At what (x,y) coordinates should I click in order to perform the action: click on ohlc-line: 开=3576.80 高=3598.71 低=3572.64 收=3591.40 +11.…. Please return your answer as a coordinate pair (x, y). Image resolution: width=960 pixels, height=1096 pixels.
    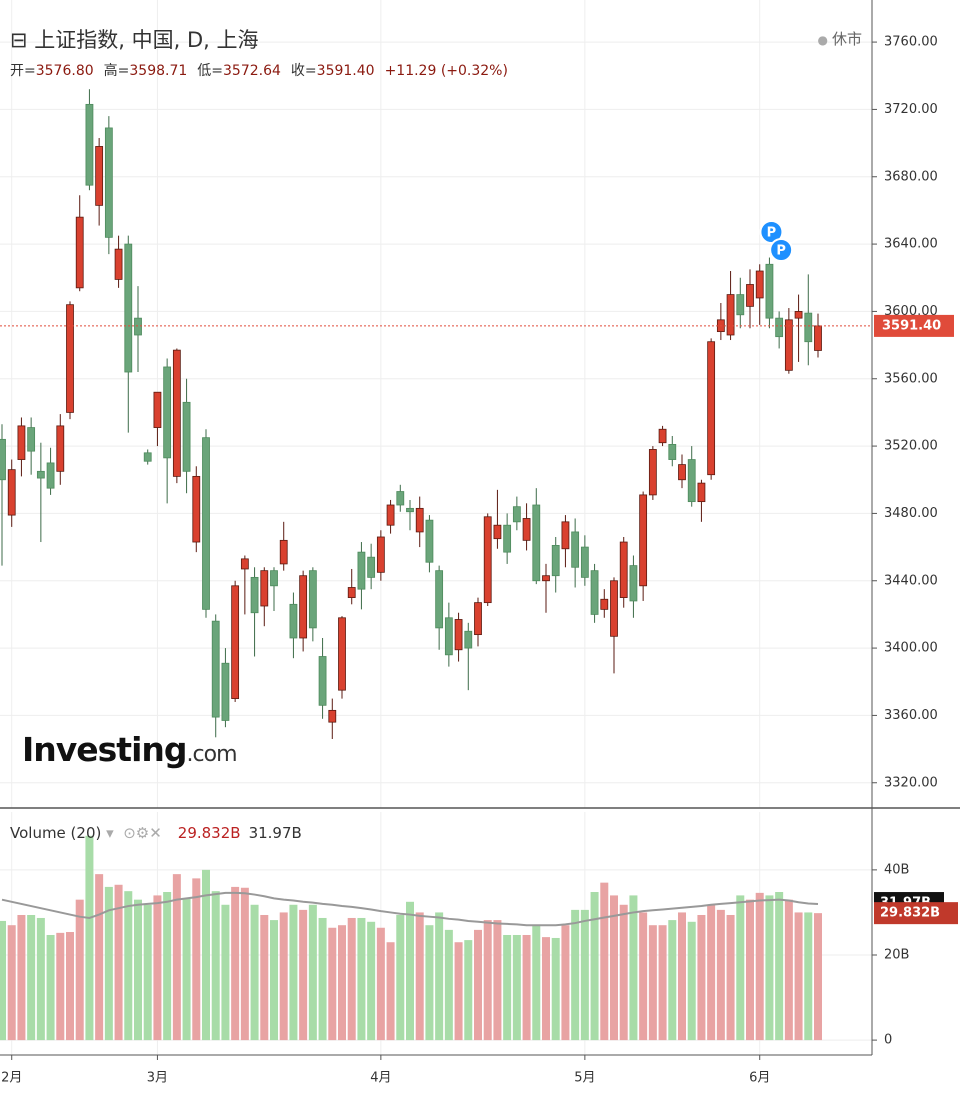
    Looking at the image, I should click on (259, 70).